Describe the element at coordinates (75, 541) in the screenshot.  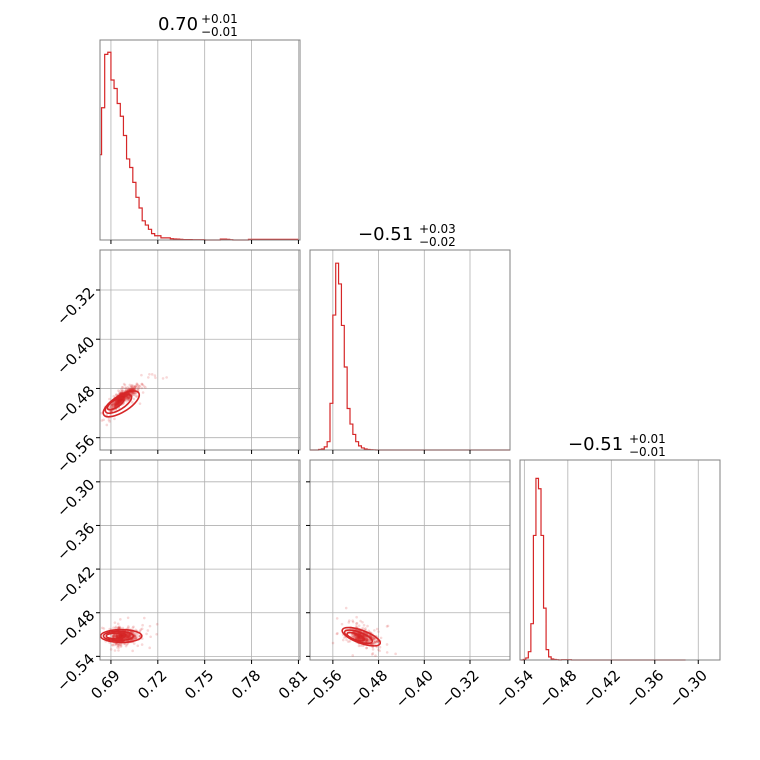
I see `y-tick-label: −0.36` at that location.